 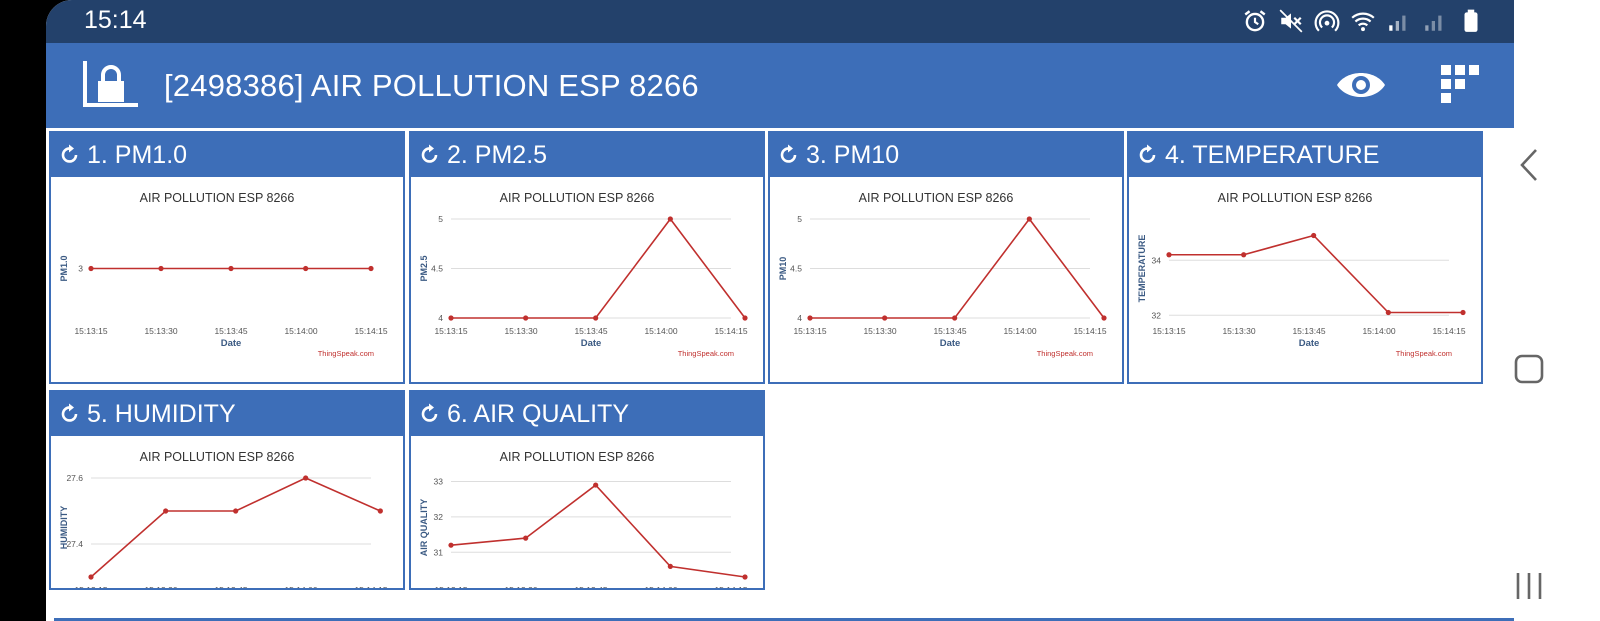 I want to click on card-title: 1. PM1.0, so click(x=137, y=154).